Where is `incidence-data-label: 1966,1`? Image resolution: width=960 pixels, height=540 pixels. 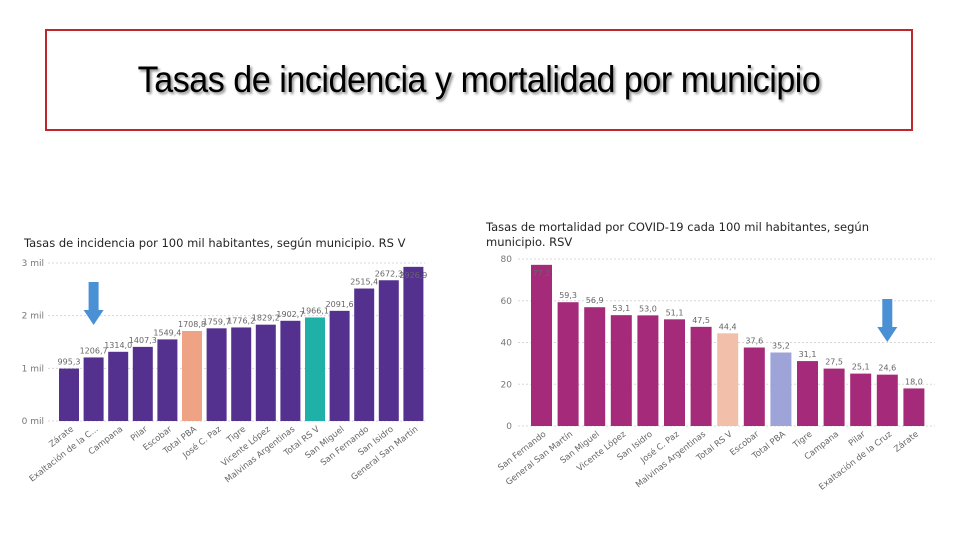 incidence-data-label: 1966,1 is located at coordinates (315, 310).